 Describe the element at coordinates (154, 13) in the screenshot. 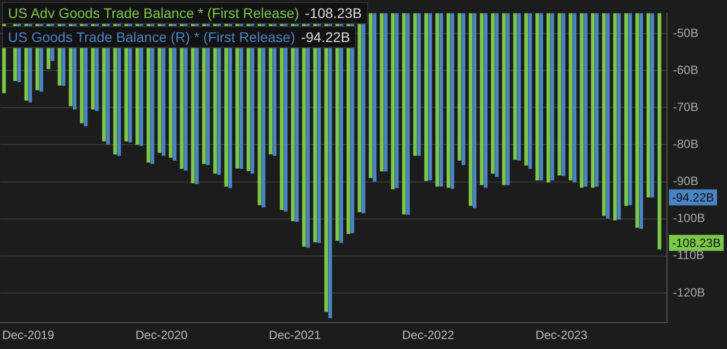

I see `series-label: US Adv Goods Trade Balance * (First Release)` at that location.